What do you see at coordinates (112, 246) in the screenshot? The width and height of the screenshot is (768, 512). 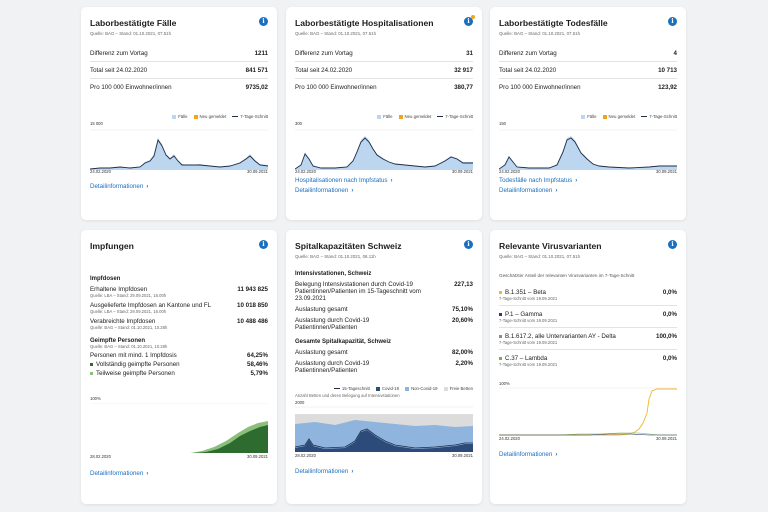 I see `card-title: Impfungen` at bounding box center [112, 246].